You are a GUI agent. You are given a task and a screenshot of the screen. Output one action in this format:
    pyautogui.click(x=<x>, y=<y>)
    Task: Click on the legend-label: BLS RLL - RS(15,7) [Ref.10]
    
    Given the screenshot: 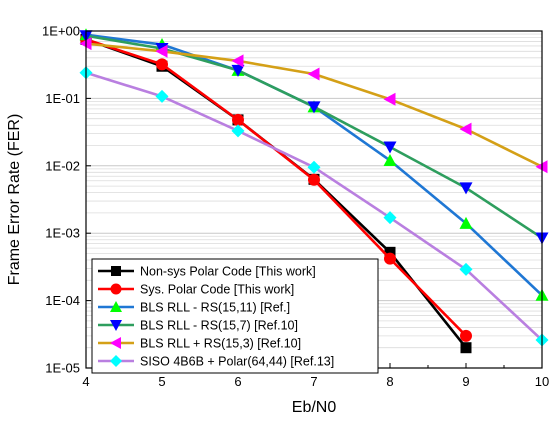 What is the action you would take?
    pyautogui.click(x=219, y=326)
    